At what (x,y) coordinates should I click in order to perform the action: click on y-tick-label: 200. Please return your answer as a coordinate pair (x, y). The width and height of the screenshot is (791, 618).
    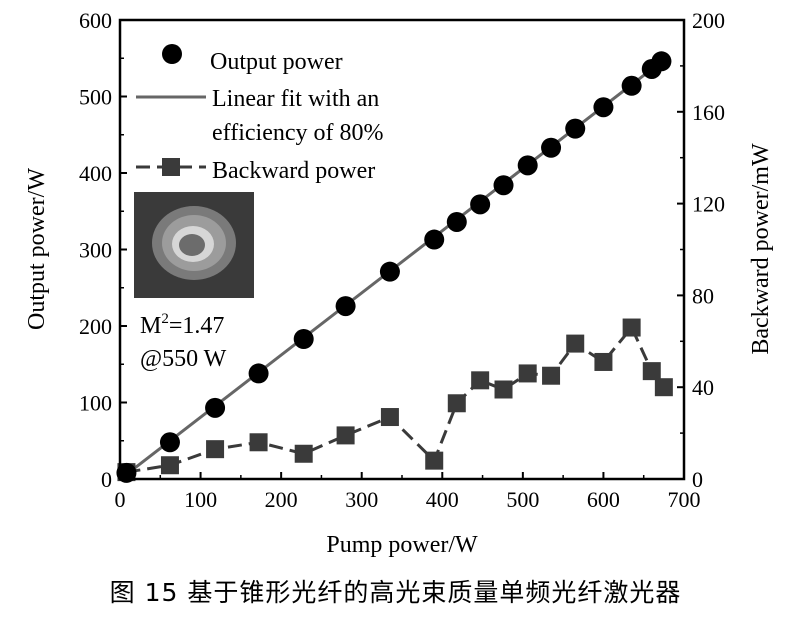
    Looking at the image, I should click on (95, 326).